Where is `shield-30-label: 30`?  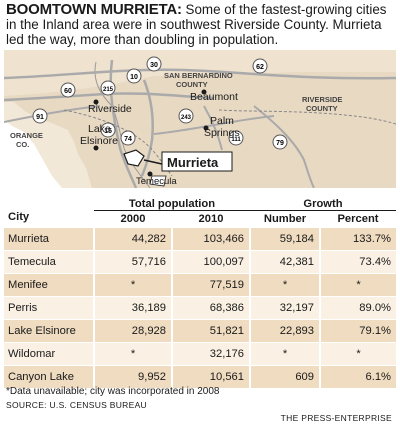 shield-30-label: 30 is located at coordinates (154, 65).